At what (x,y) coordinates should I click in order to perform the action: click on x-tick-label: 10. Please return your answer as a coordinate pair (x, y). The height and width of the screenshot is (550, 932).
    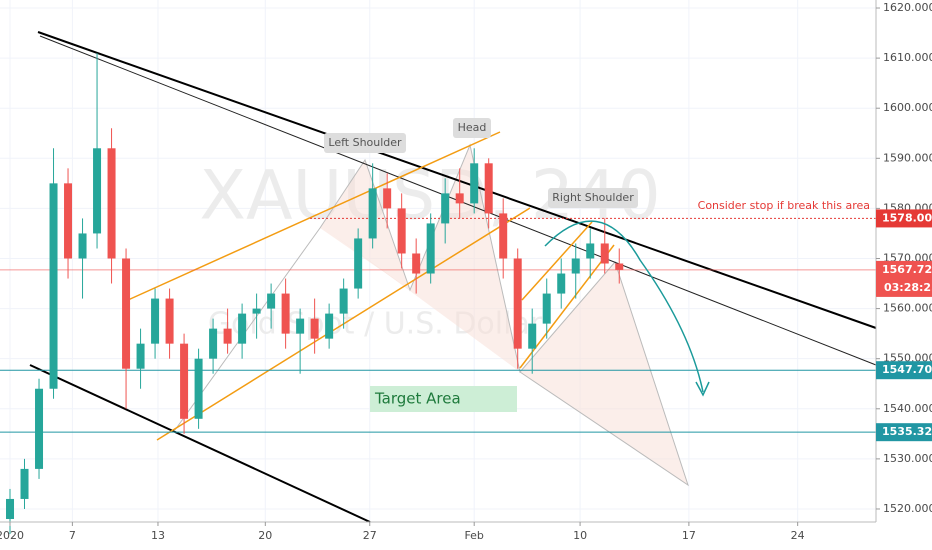
    Looking at the image, I should click on (580, 535).